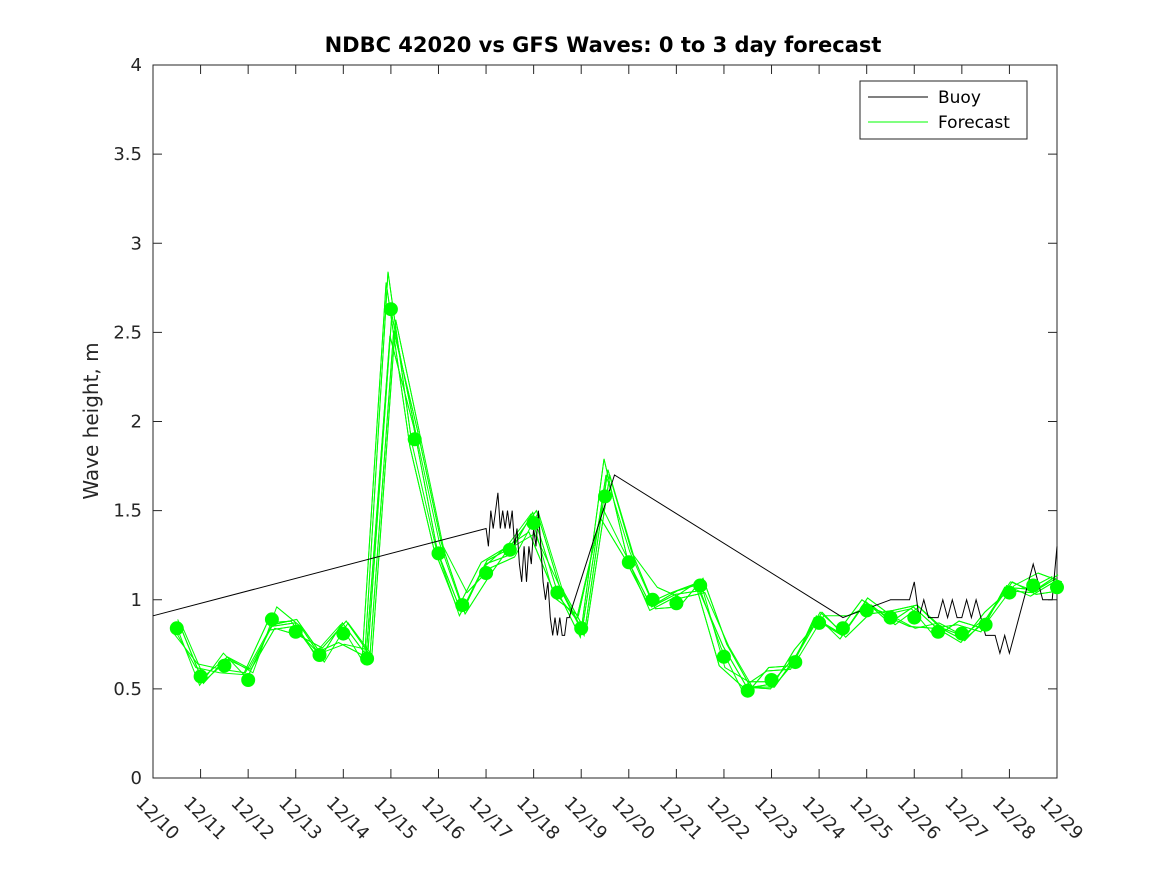  What do you see at coordinates (136, 65) in the screenshot?
I see `y-tick-label: 4` at bounding box center [136, 65].